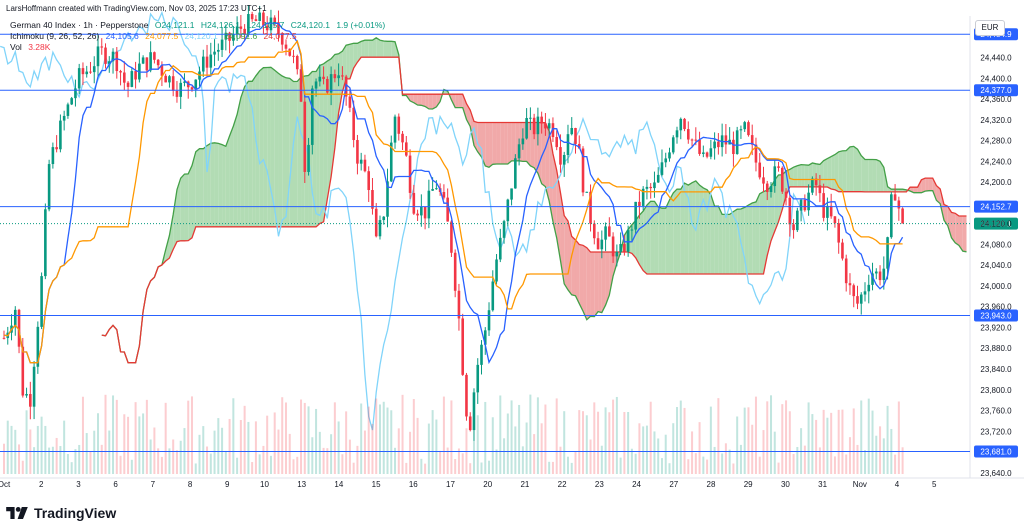 This screenshot has height=532, width=1024. I want to click on time-axis-tick-label: 4, so click(897, 484).